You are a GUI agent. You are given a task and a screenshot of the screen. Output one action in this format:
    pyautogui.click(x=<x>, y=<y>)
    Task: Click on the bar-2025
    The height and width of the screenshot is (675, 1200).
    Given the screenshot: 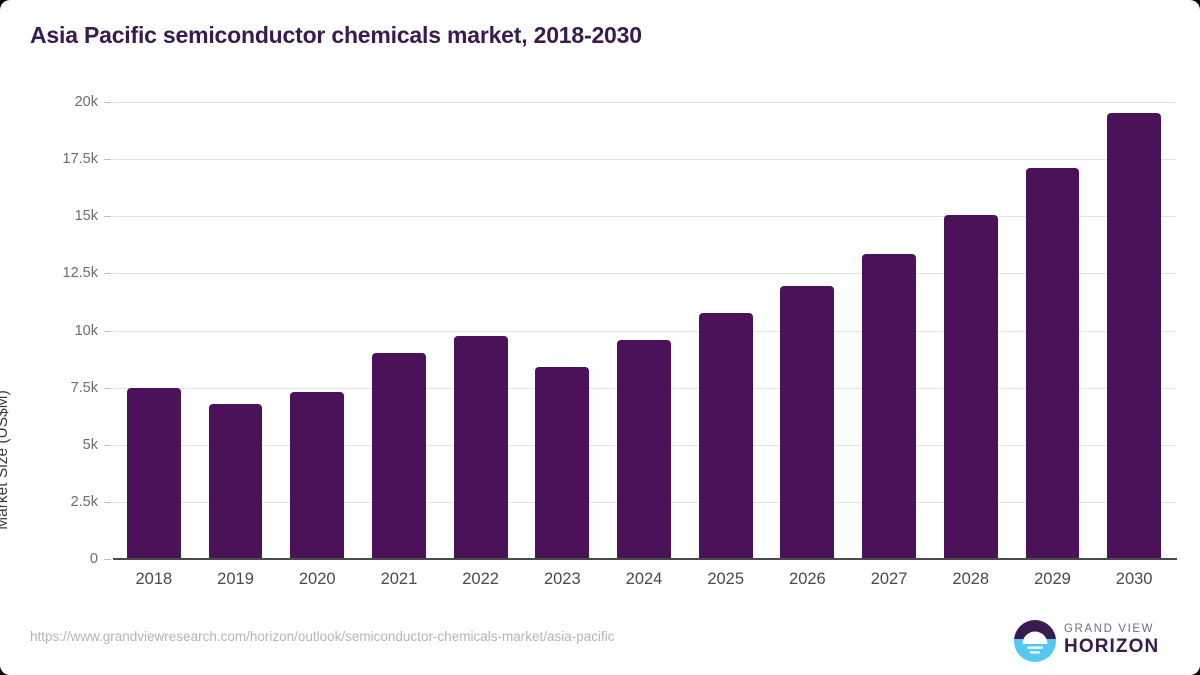 What is the action you would take?
    pyautogui.click(x=725, y=436)
    